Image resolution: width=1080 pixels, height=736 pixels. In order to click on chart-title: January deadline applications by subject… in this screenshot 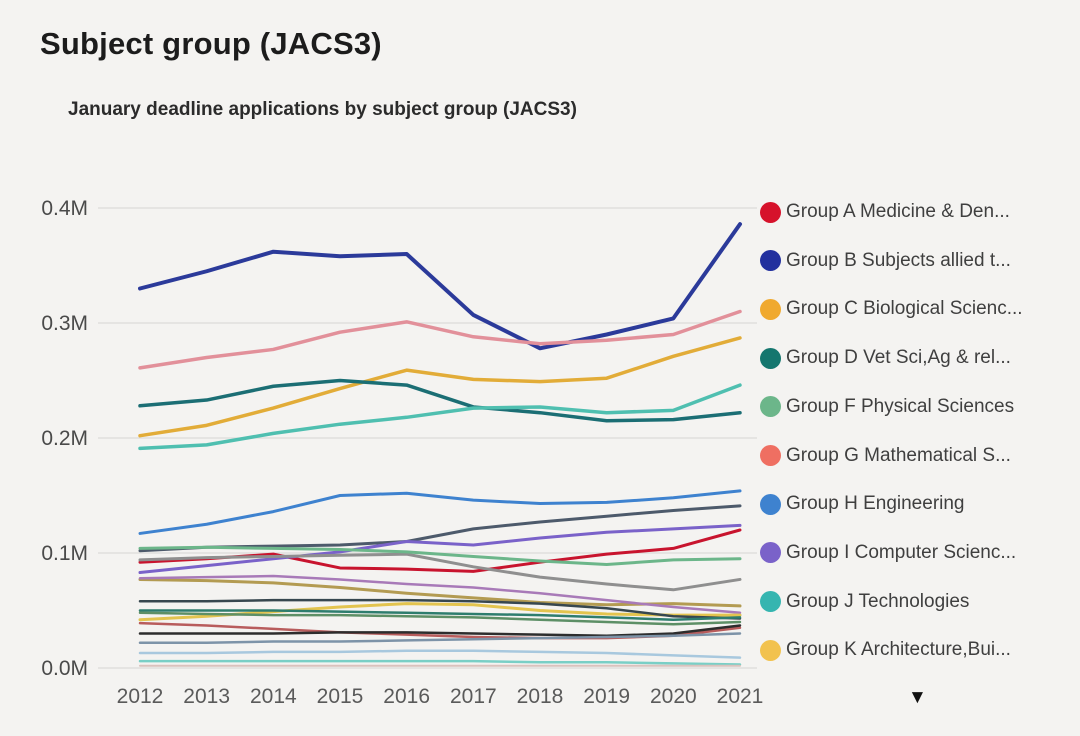, I will do `click(322, 109)`.